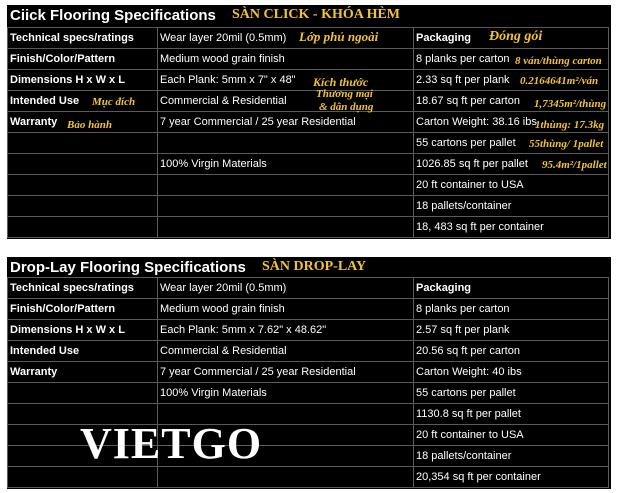 The image size is (639, 493). Describe the element at coordinates (516, 36) in the screenshot. I see `anno-packaging: Đóng gói` at that location.